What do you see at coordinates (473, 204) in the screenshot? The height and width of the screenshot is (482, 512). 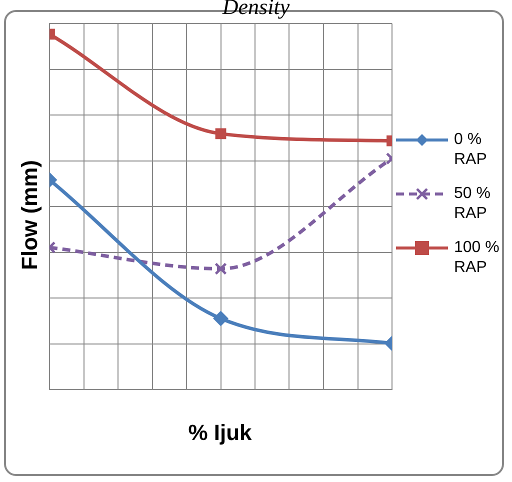 I see `legend-label: 50 % RAP` at bounding box center [473, 204].